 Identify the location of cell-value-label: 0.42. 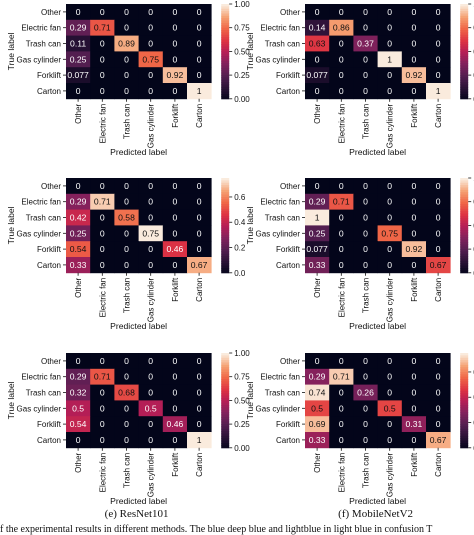
(78, 218).